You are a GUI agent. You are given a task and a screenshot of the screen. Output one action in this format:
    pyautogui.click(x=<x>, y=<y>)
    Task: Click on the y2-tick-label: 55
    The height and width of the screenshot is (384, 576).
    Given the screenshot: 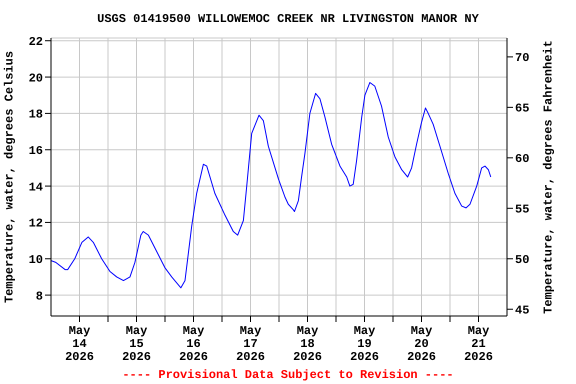 What is the action you would take?
    pyautogui.click(x=522, y=209)
    